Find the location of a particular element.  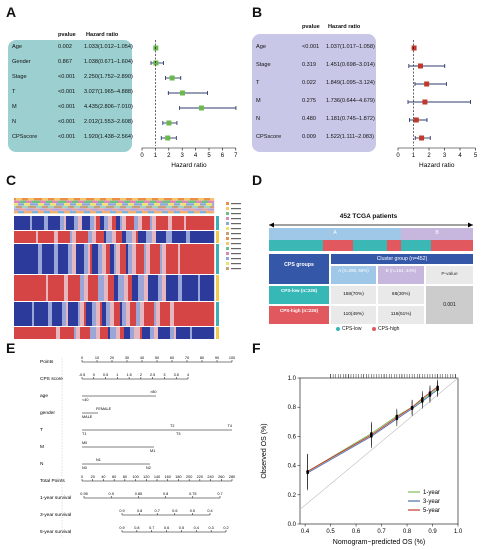

nomogram-tick-label: 280 is located at coordinates (232, 477).